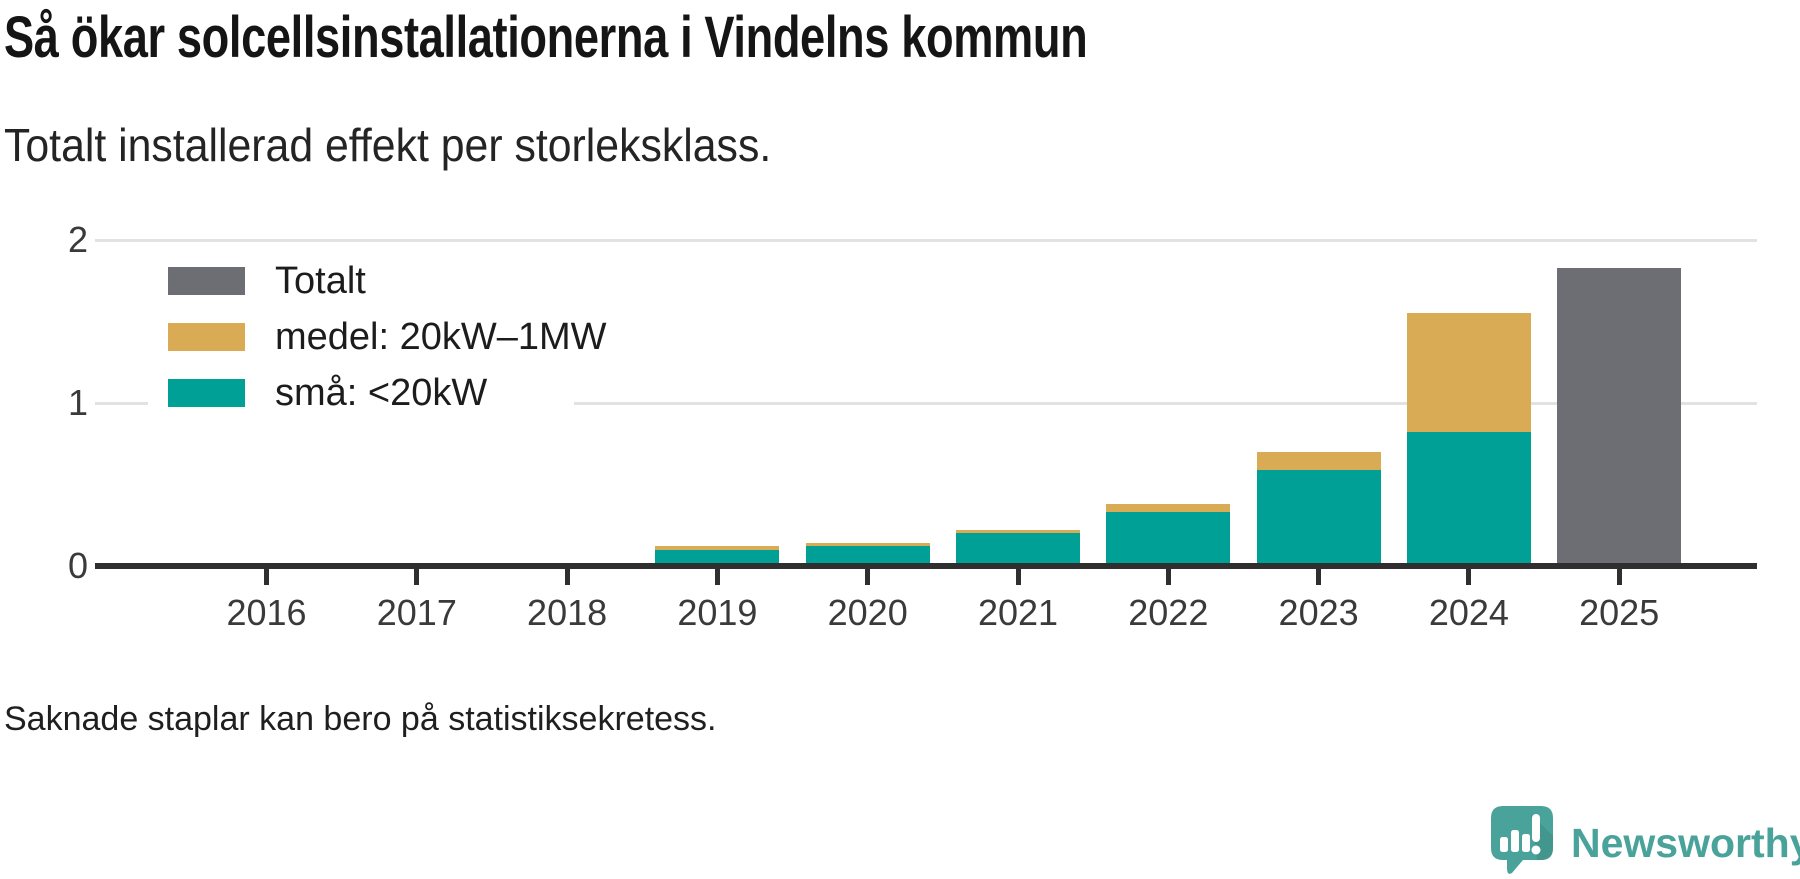 The width and height of the screenshot is (1800, 879). What do you see at coordinates (1619, 416) in the screenshot?
I see `bar-segment-2025` at bounding box center [1619, 416].